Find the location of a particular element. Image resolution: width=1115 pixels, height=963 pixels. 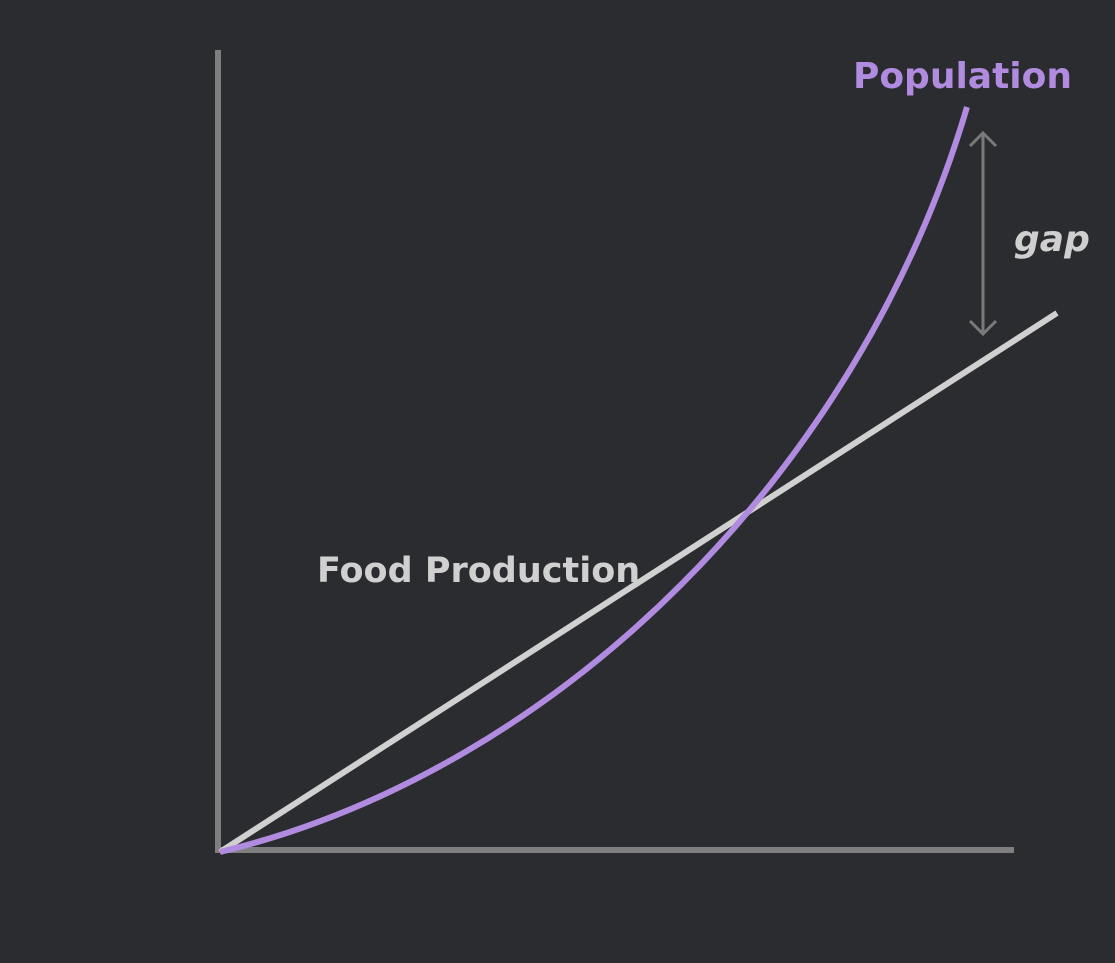

food-production-label: Food Production is located at coordinates (478, 571).